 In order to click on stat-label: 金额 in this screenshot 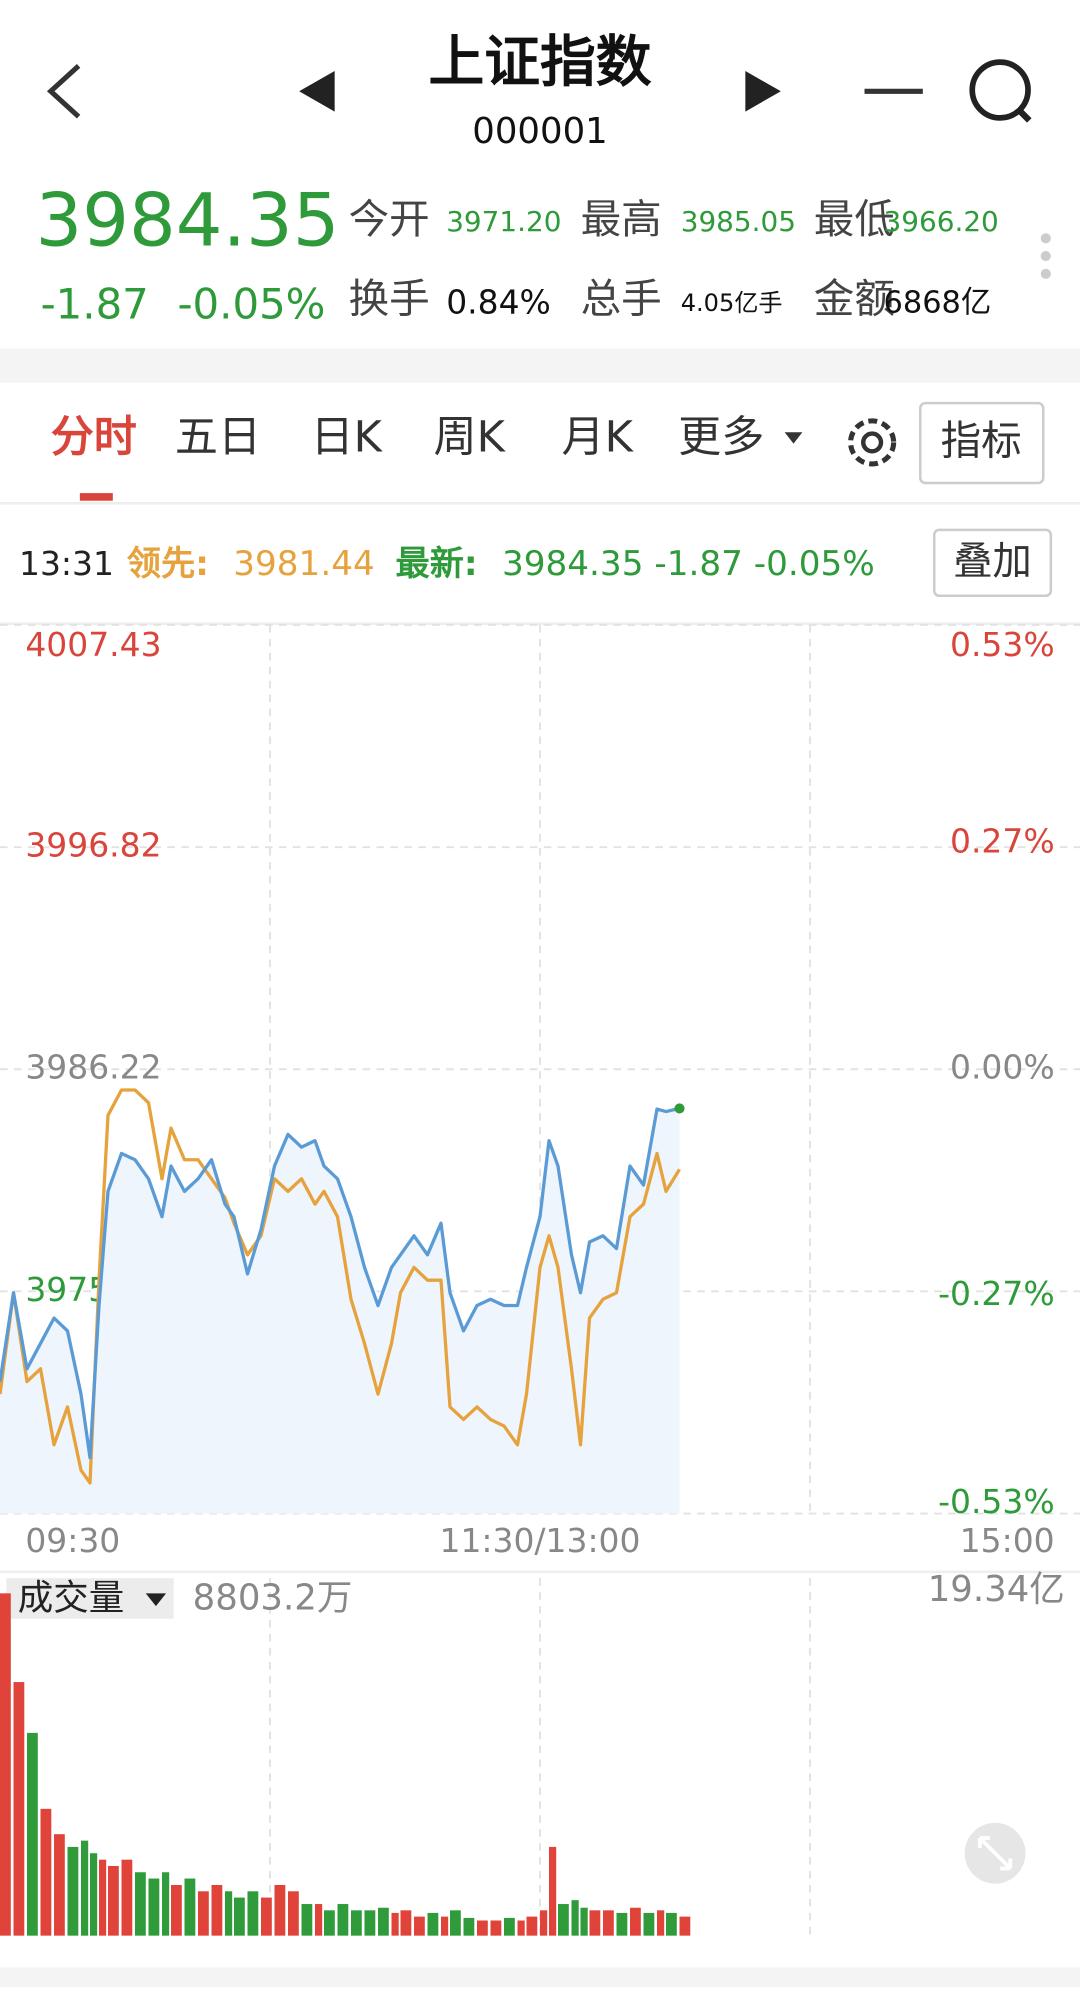, I will do `click(854, 299)`.